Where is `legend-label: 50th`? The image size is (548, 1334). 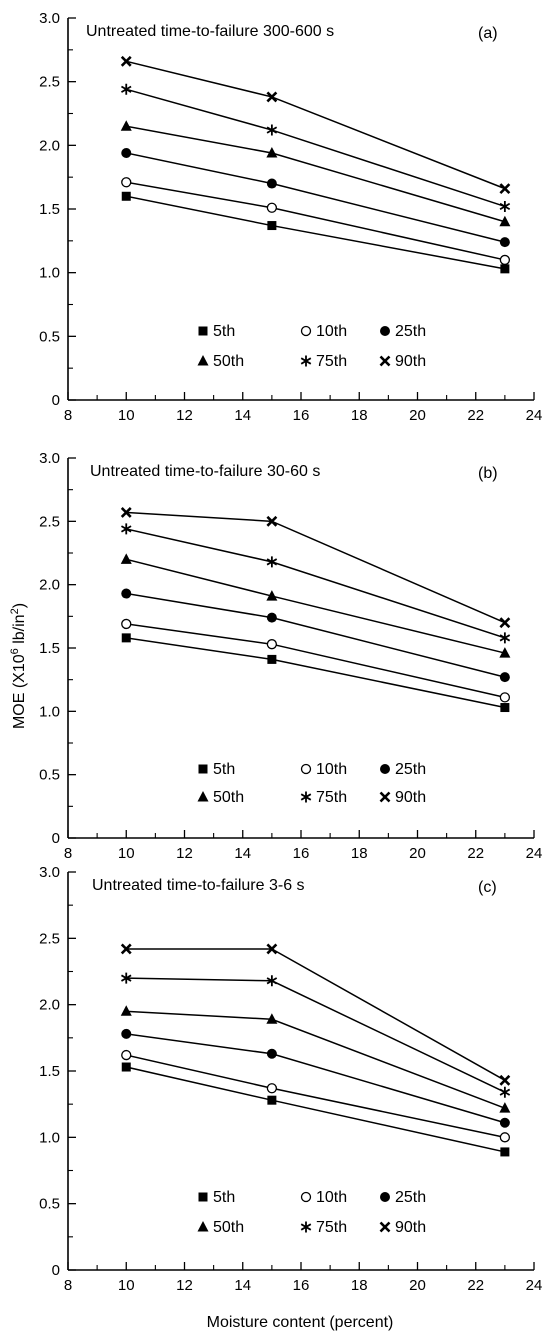 legend-label: 50th is located at coordinates (228, 1227).